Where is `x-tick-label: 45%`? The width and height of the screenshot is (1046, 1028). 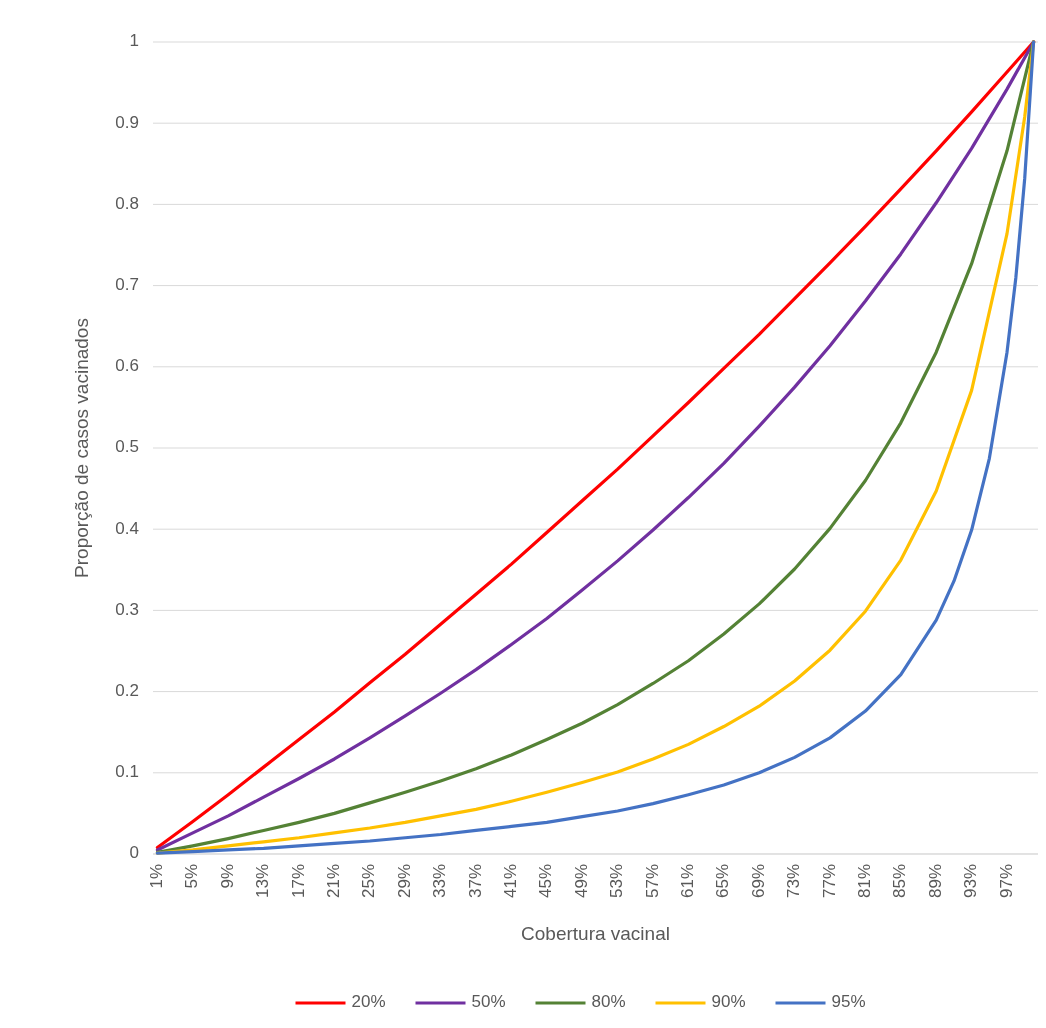
x-tick-label: 45% is located at coordinates (546, 881).